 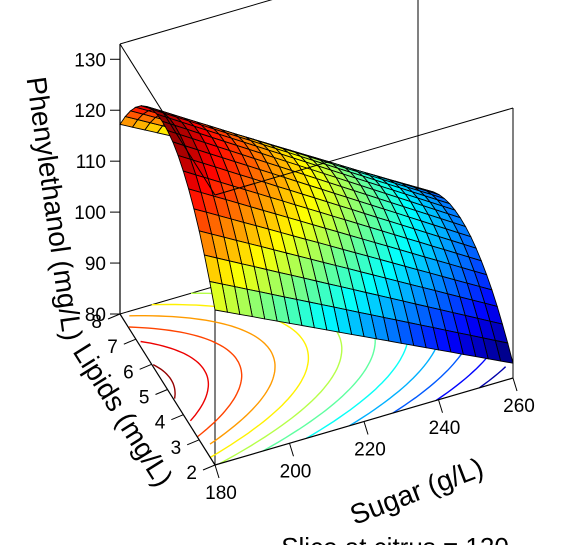 What do you see at coordinates (91, 162) in the screenshot?
I see `z-tick-label: 110` at bounding box center [91, 162].